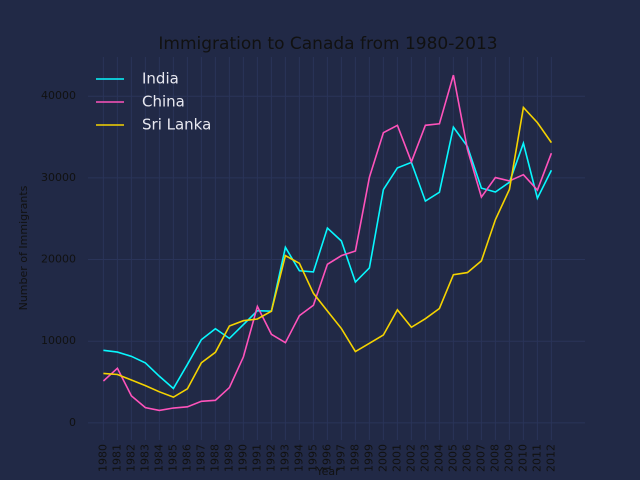  I want to click on x-tick-label: 1995, so click(312, 458).